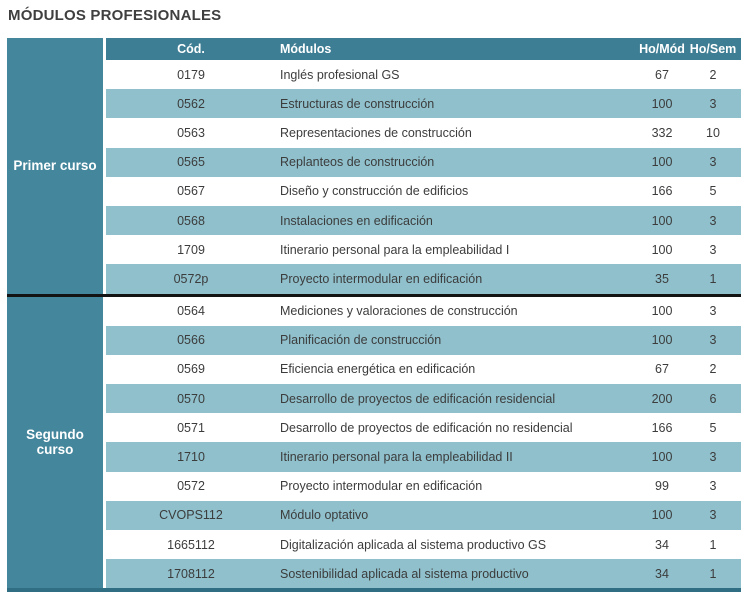  I want to click on cell-module: Instalaciones en edificación, so click(356, 220).